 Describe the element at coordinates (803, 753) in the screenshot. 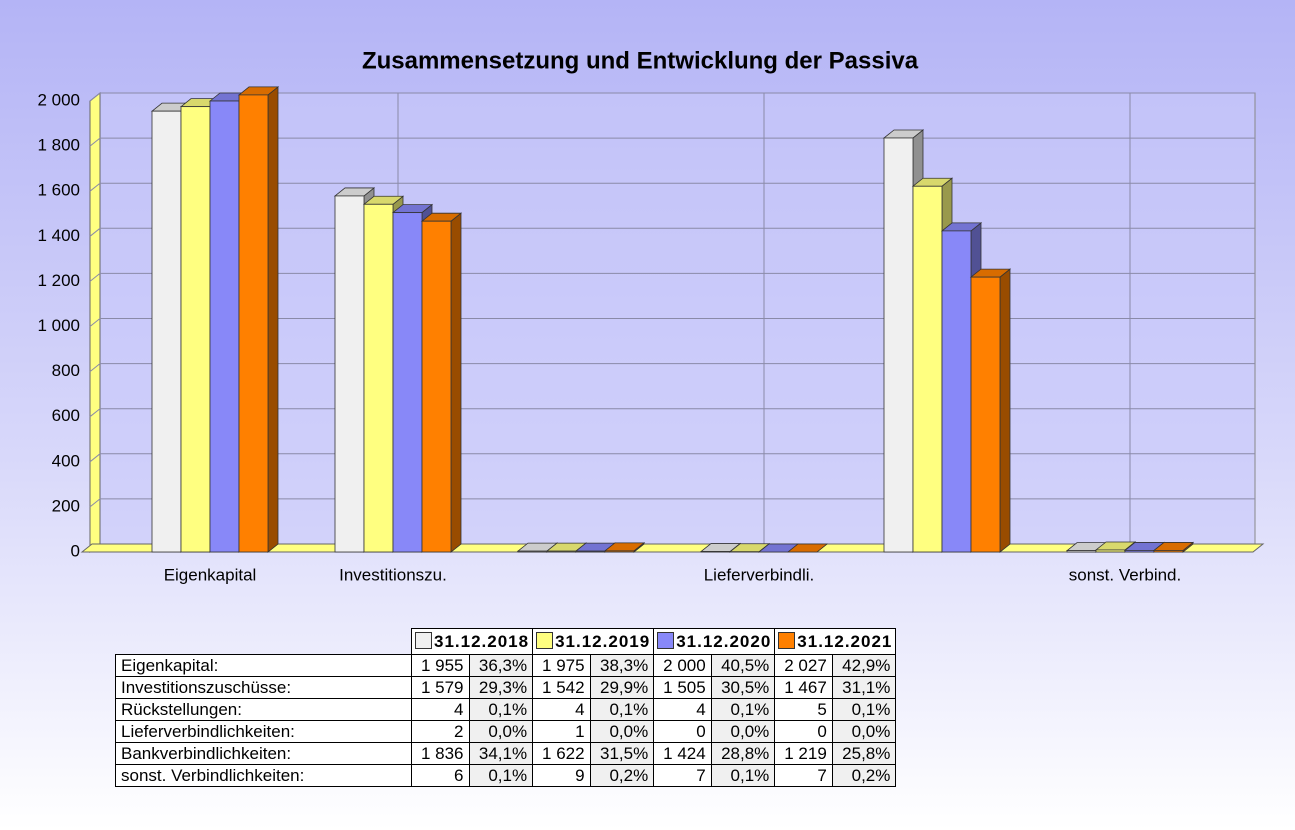

I see `value-cell: 1 219` at that location.